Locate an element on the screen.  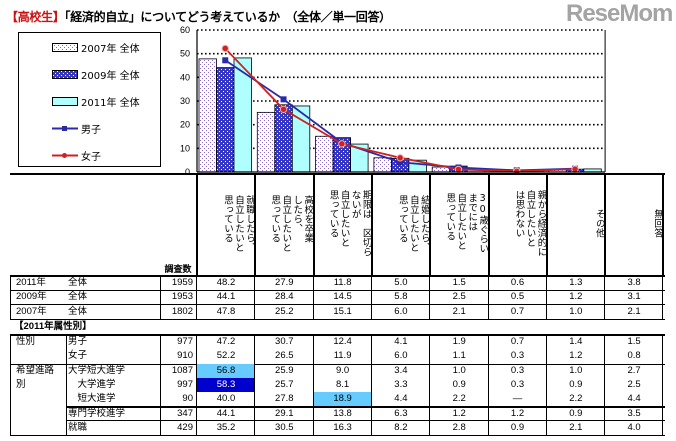
value-cell: 27.8 is located at coordinates (284, 399).